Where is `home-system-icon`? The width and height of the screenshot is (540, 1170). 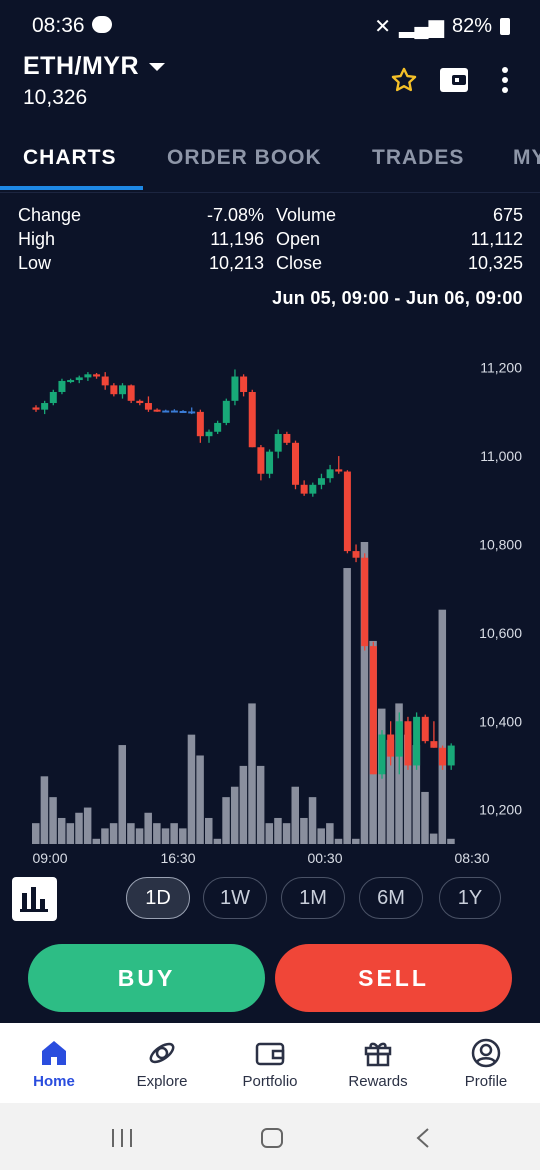 home-system-icon is located at coordinates (272, 1138).